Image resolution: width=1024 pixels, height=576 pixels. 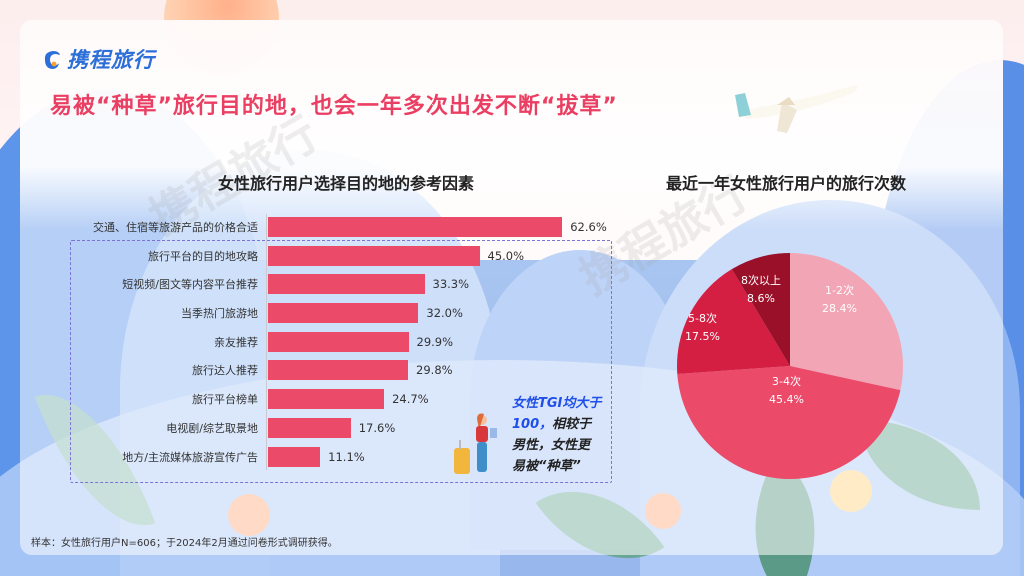 I want to click on bar-label: 当季热门旅游地, so click(x=219, y=313).